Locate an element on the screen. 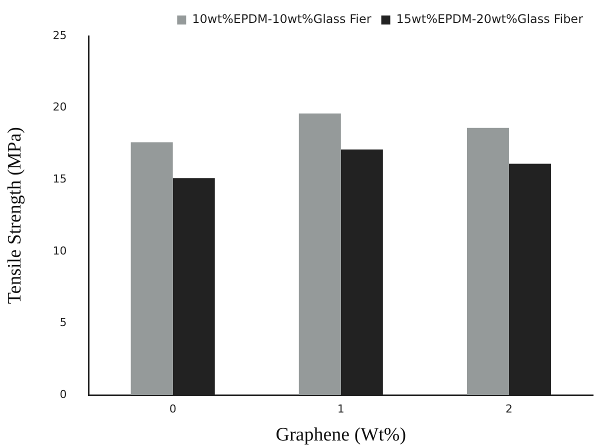 The image size is (597, 447). y-axis-title: Tensile Strength (MPa) is located at coordinates (15, 215).